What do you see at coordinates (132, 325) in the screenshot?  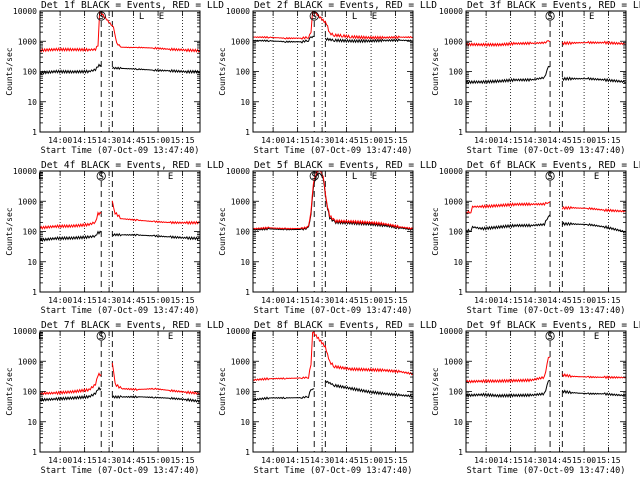 I see `panel-title: Det 7f BLACK = Events, RED = LLD` at bounding box center [132, 325].